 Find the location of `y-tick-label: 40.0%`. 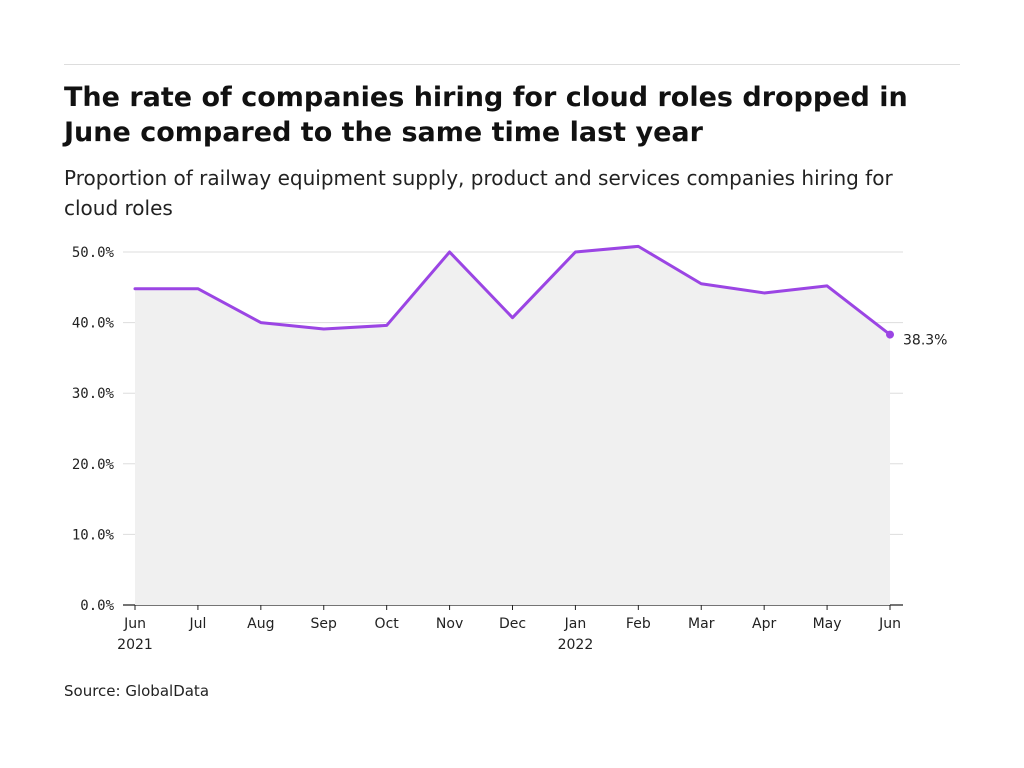

y-tick-label: 40.0% is located at coordinates (93, 324).